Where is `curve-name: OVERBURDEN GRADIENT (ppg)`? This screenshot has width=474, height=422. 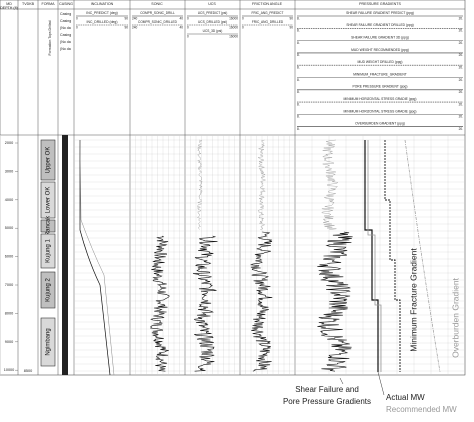 curve-name: OVERBURDEN GRADIENT (ppg) is located at coordinates (380, 124).